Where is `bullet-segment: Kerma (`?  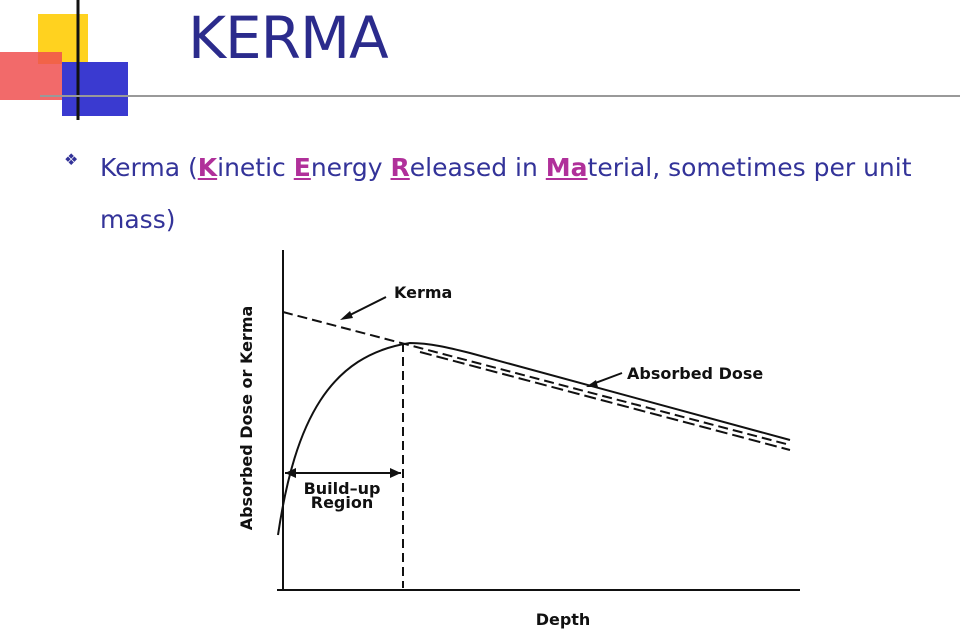 bullet-segment: Kerma ( is located at coordinates (149, 167).